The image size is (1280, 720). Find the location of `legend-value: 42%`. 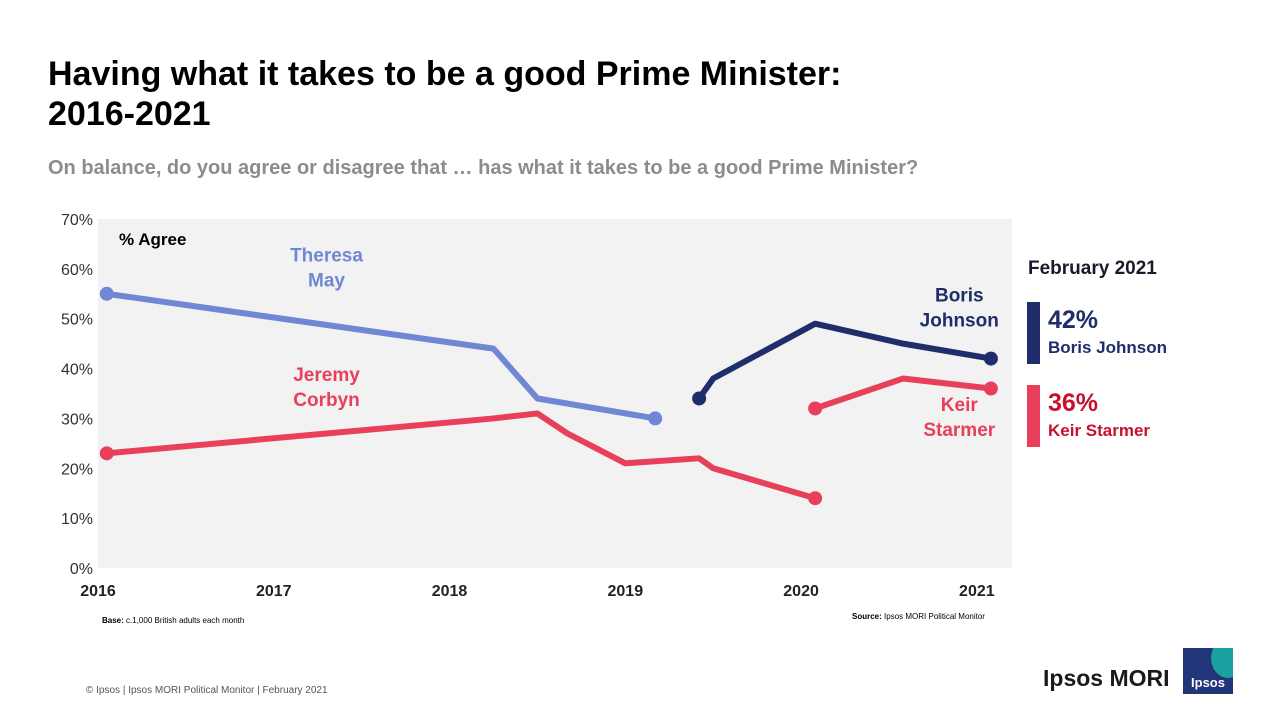

legend-value: 42% is located at coordinates (1073, 320).